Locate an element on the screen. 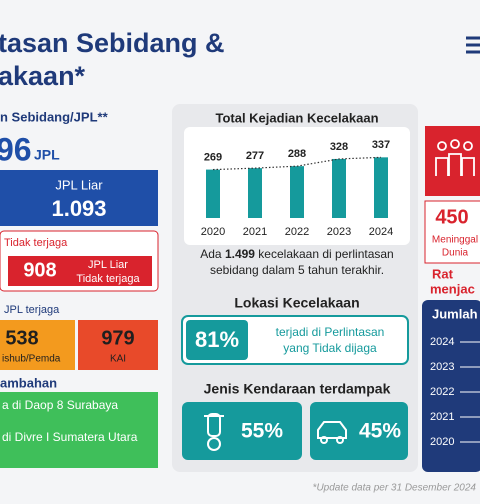 The image size is (480, 504). rate: Rat is located at coordinates (443, 273).